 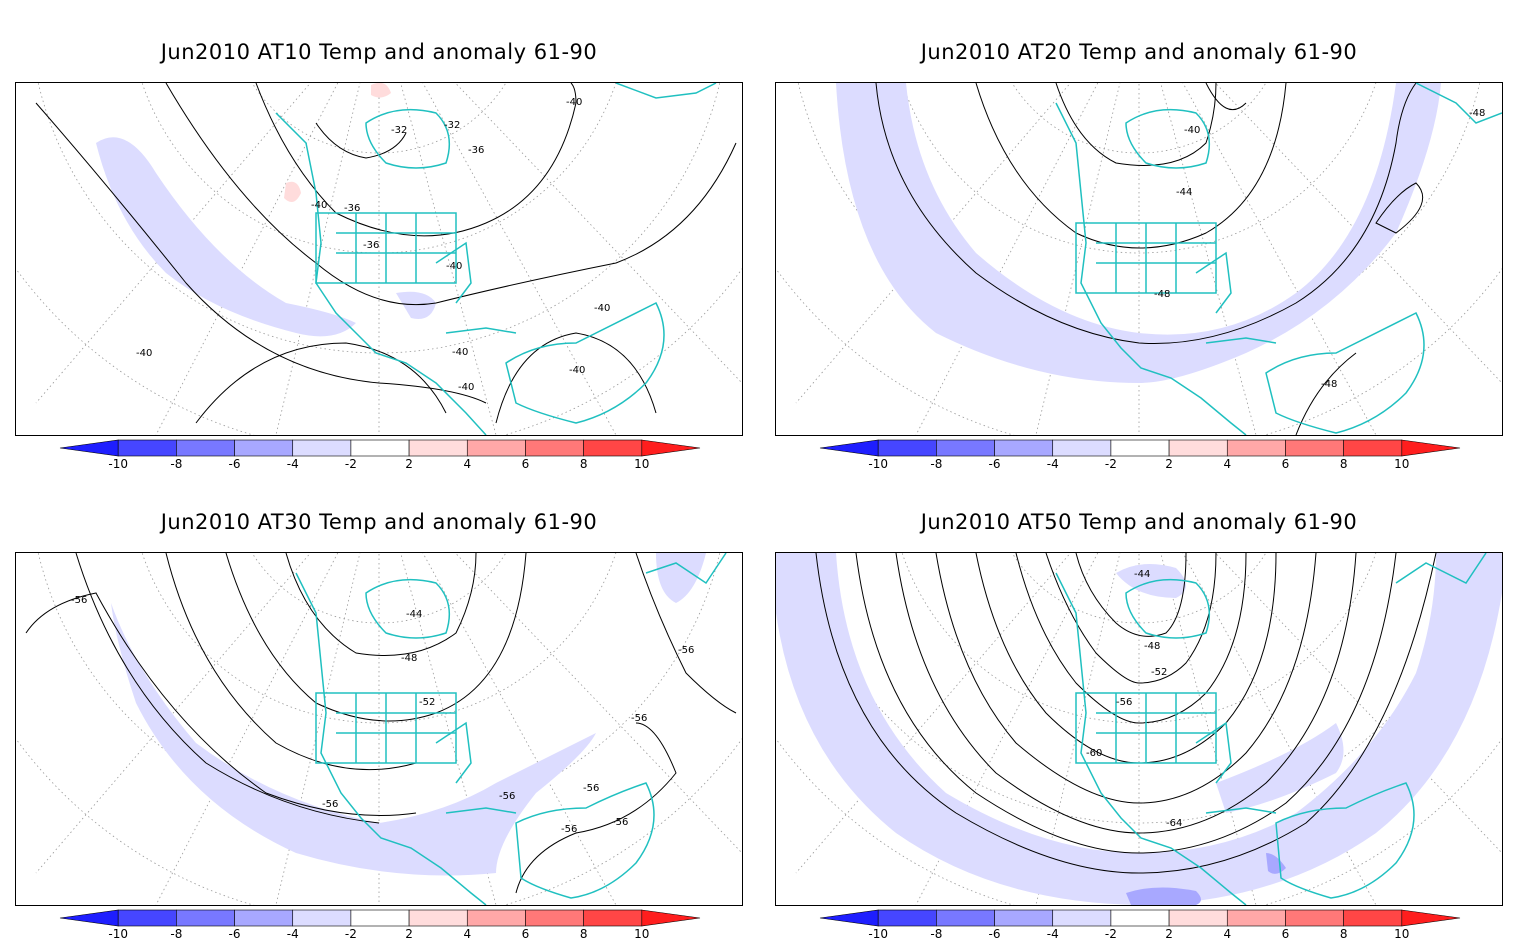 What do you see at coordinates (1139, 522) in the screenshot?
I see `panel-title: Jun2010 AT50 Temp and anomaly 61-90` at bounding box center [1139, 522].